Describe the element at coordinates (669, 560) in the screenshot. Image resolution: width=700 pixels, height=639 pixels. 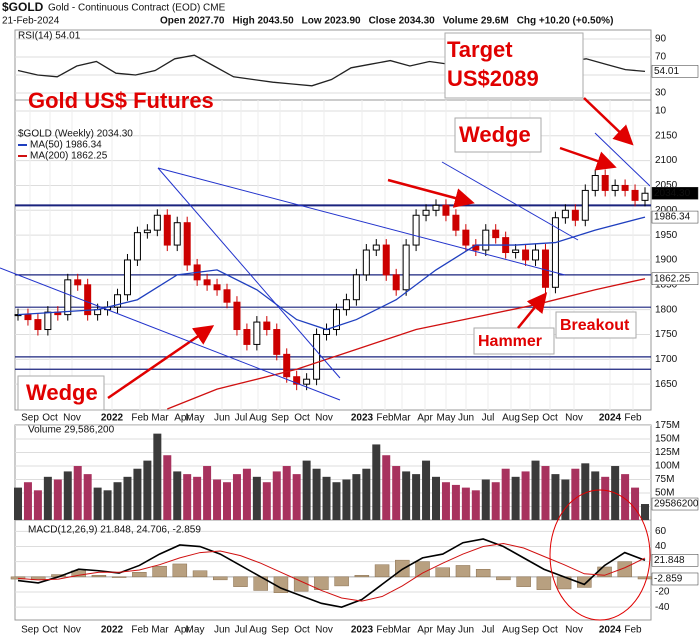
I see `last-value-label: 21.848` at that location.